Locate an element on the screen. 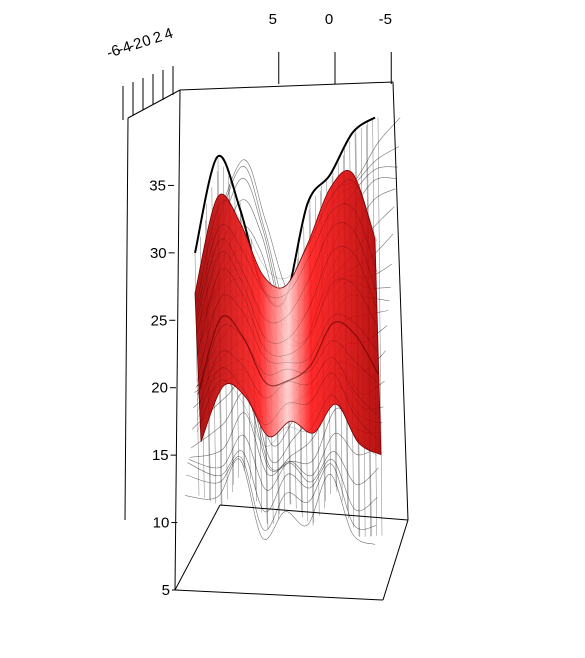 This screenshot has width=585, height=658. z-tick-label: 5 is located at coordinates (166, 590).